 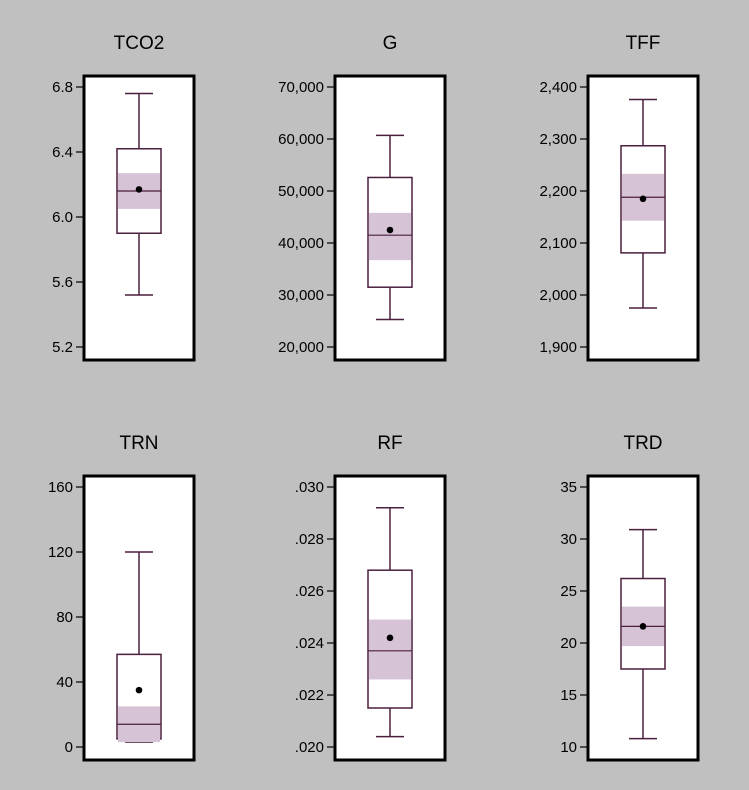 What do you see at coordinates (390, 638) in the screenshot?
I see `mean-marker-rf` at bounding box center [390, 638].